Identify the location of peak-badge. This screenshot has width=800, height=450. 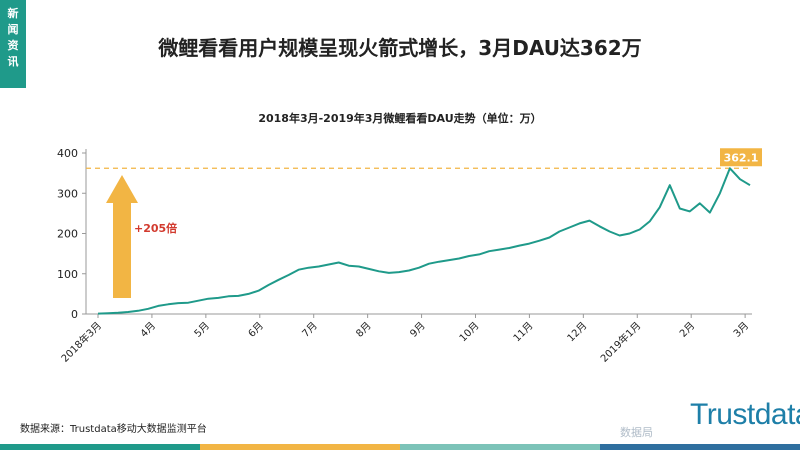
(741, 157).